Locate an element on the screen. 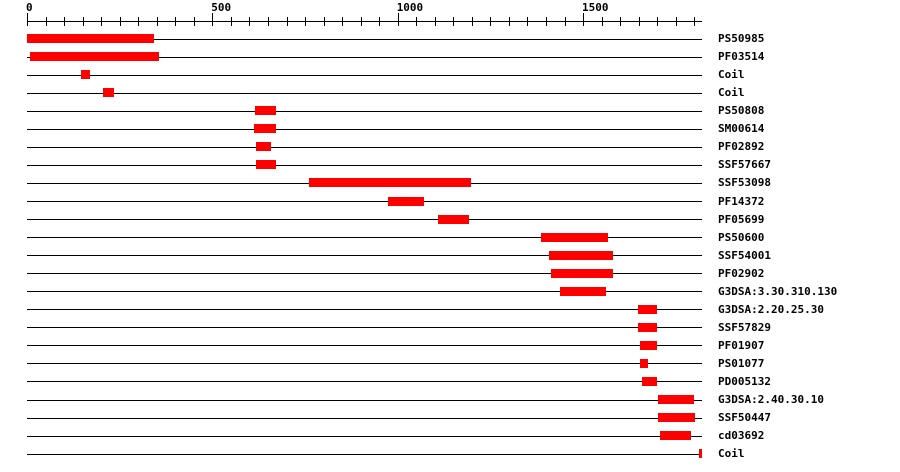 This screenshot has width=900, height=472. ruler-baseline is located at coordinates (365, 21).